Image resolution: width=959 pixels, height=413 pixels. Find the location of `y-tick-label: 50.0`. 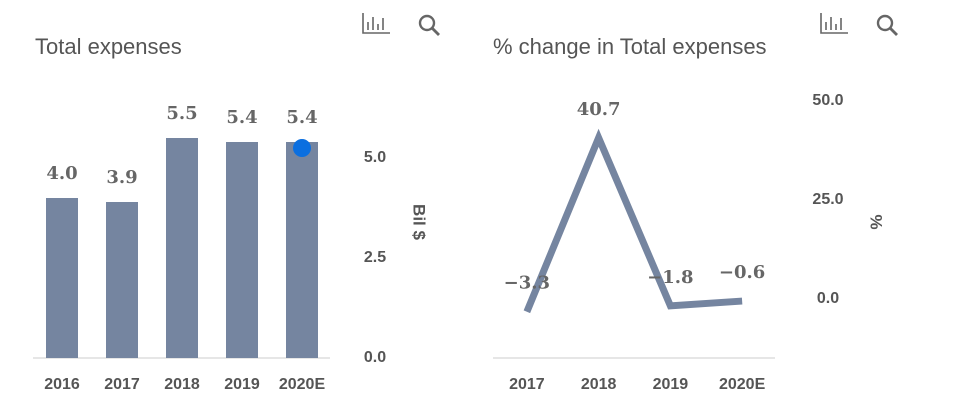

y-tick-label: 50.0 is located at coordinates (827, 100).